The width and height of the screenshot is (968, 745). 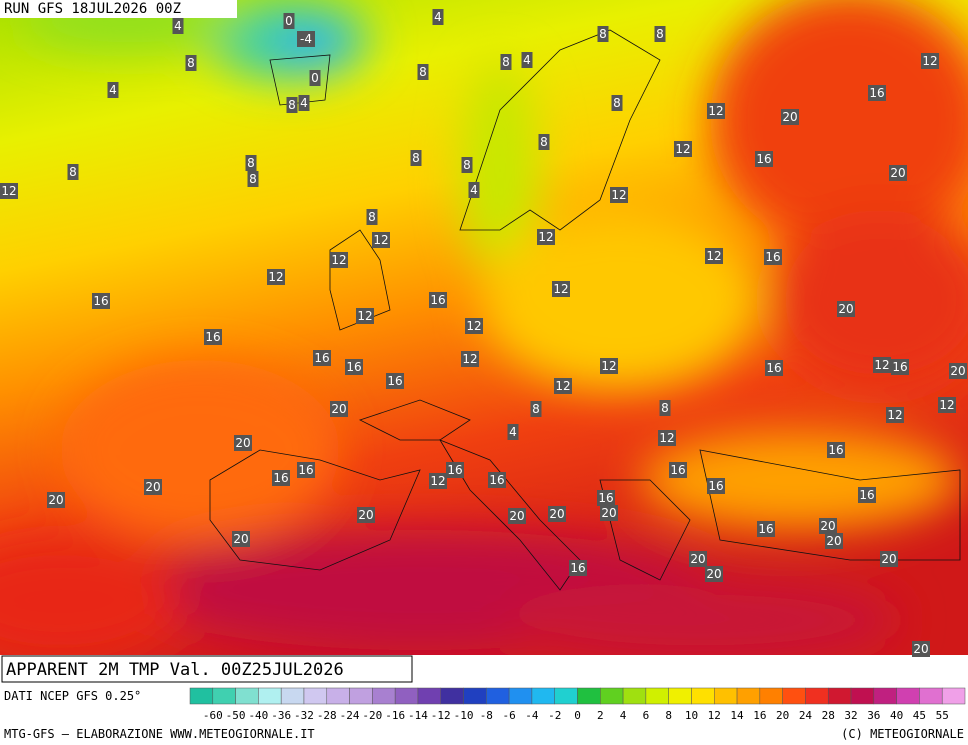 What do you see at coordinates (919, 715) in the screenshot?
I see `colorbar-tick: 45` at bounding box center [919, 715].